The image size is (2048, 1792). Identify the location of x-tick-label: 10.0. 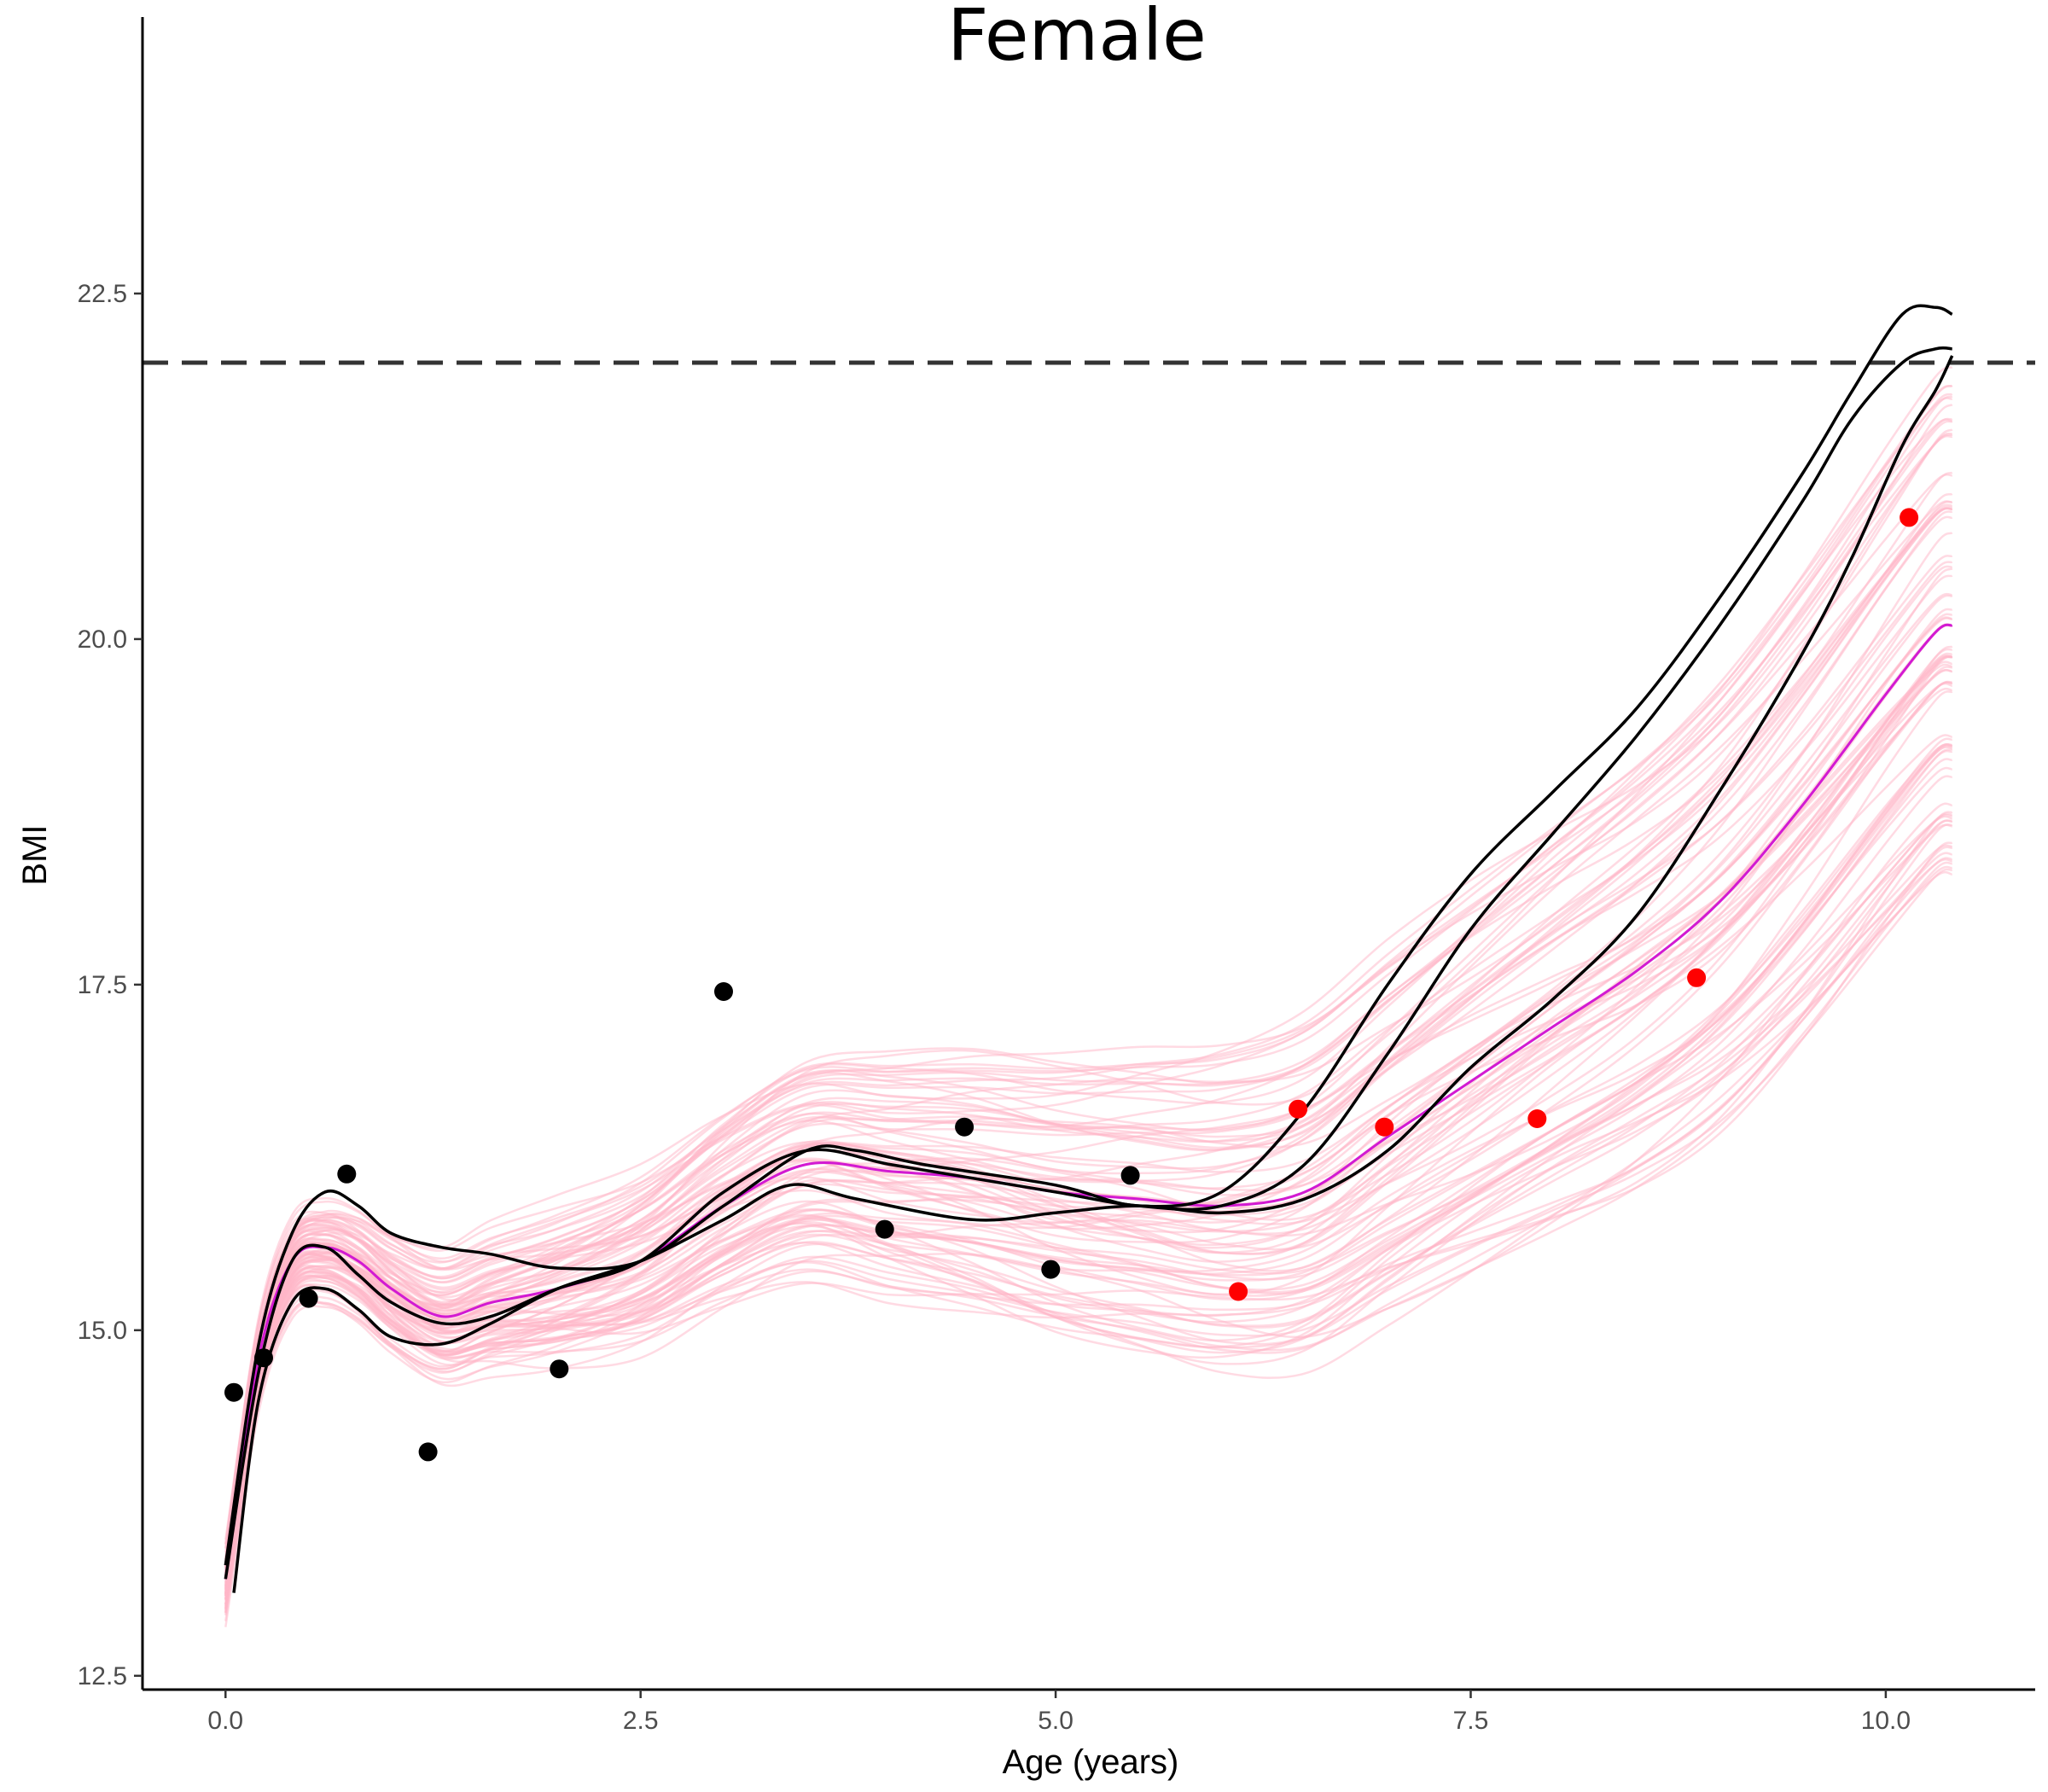
(1886, 1721).